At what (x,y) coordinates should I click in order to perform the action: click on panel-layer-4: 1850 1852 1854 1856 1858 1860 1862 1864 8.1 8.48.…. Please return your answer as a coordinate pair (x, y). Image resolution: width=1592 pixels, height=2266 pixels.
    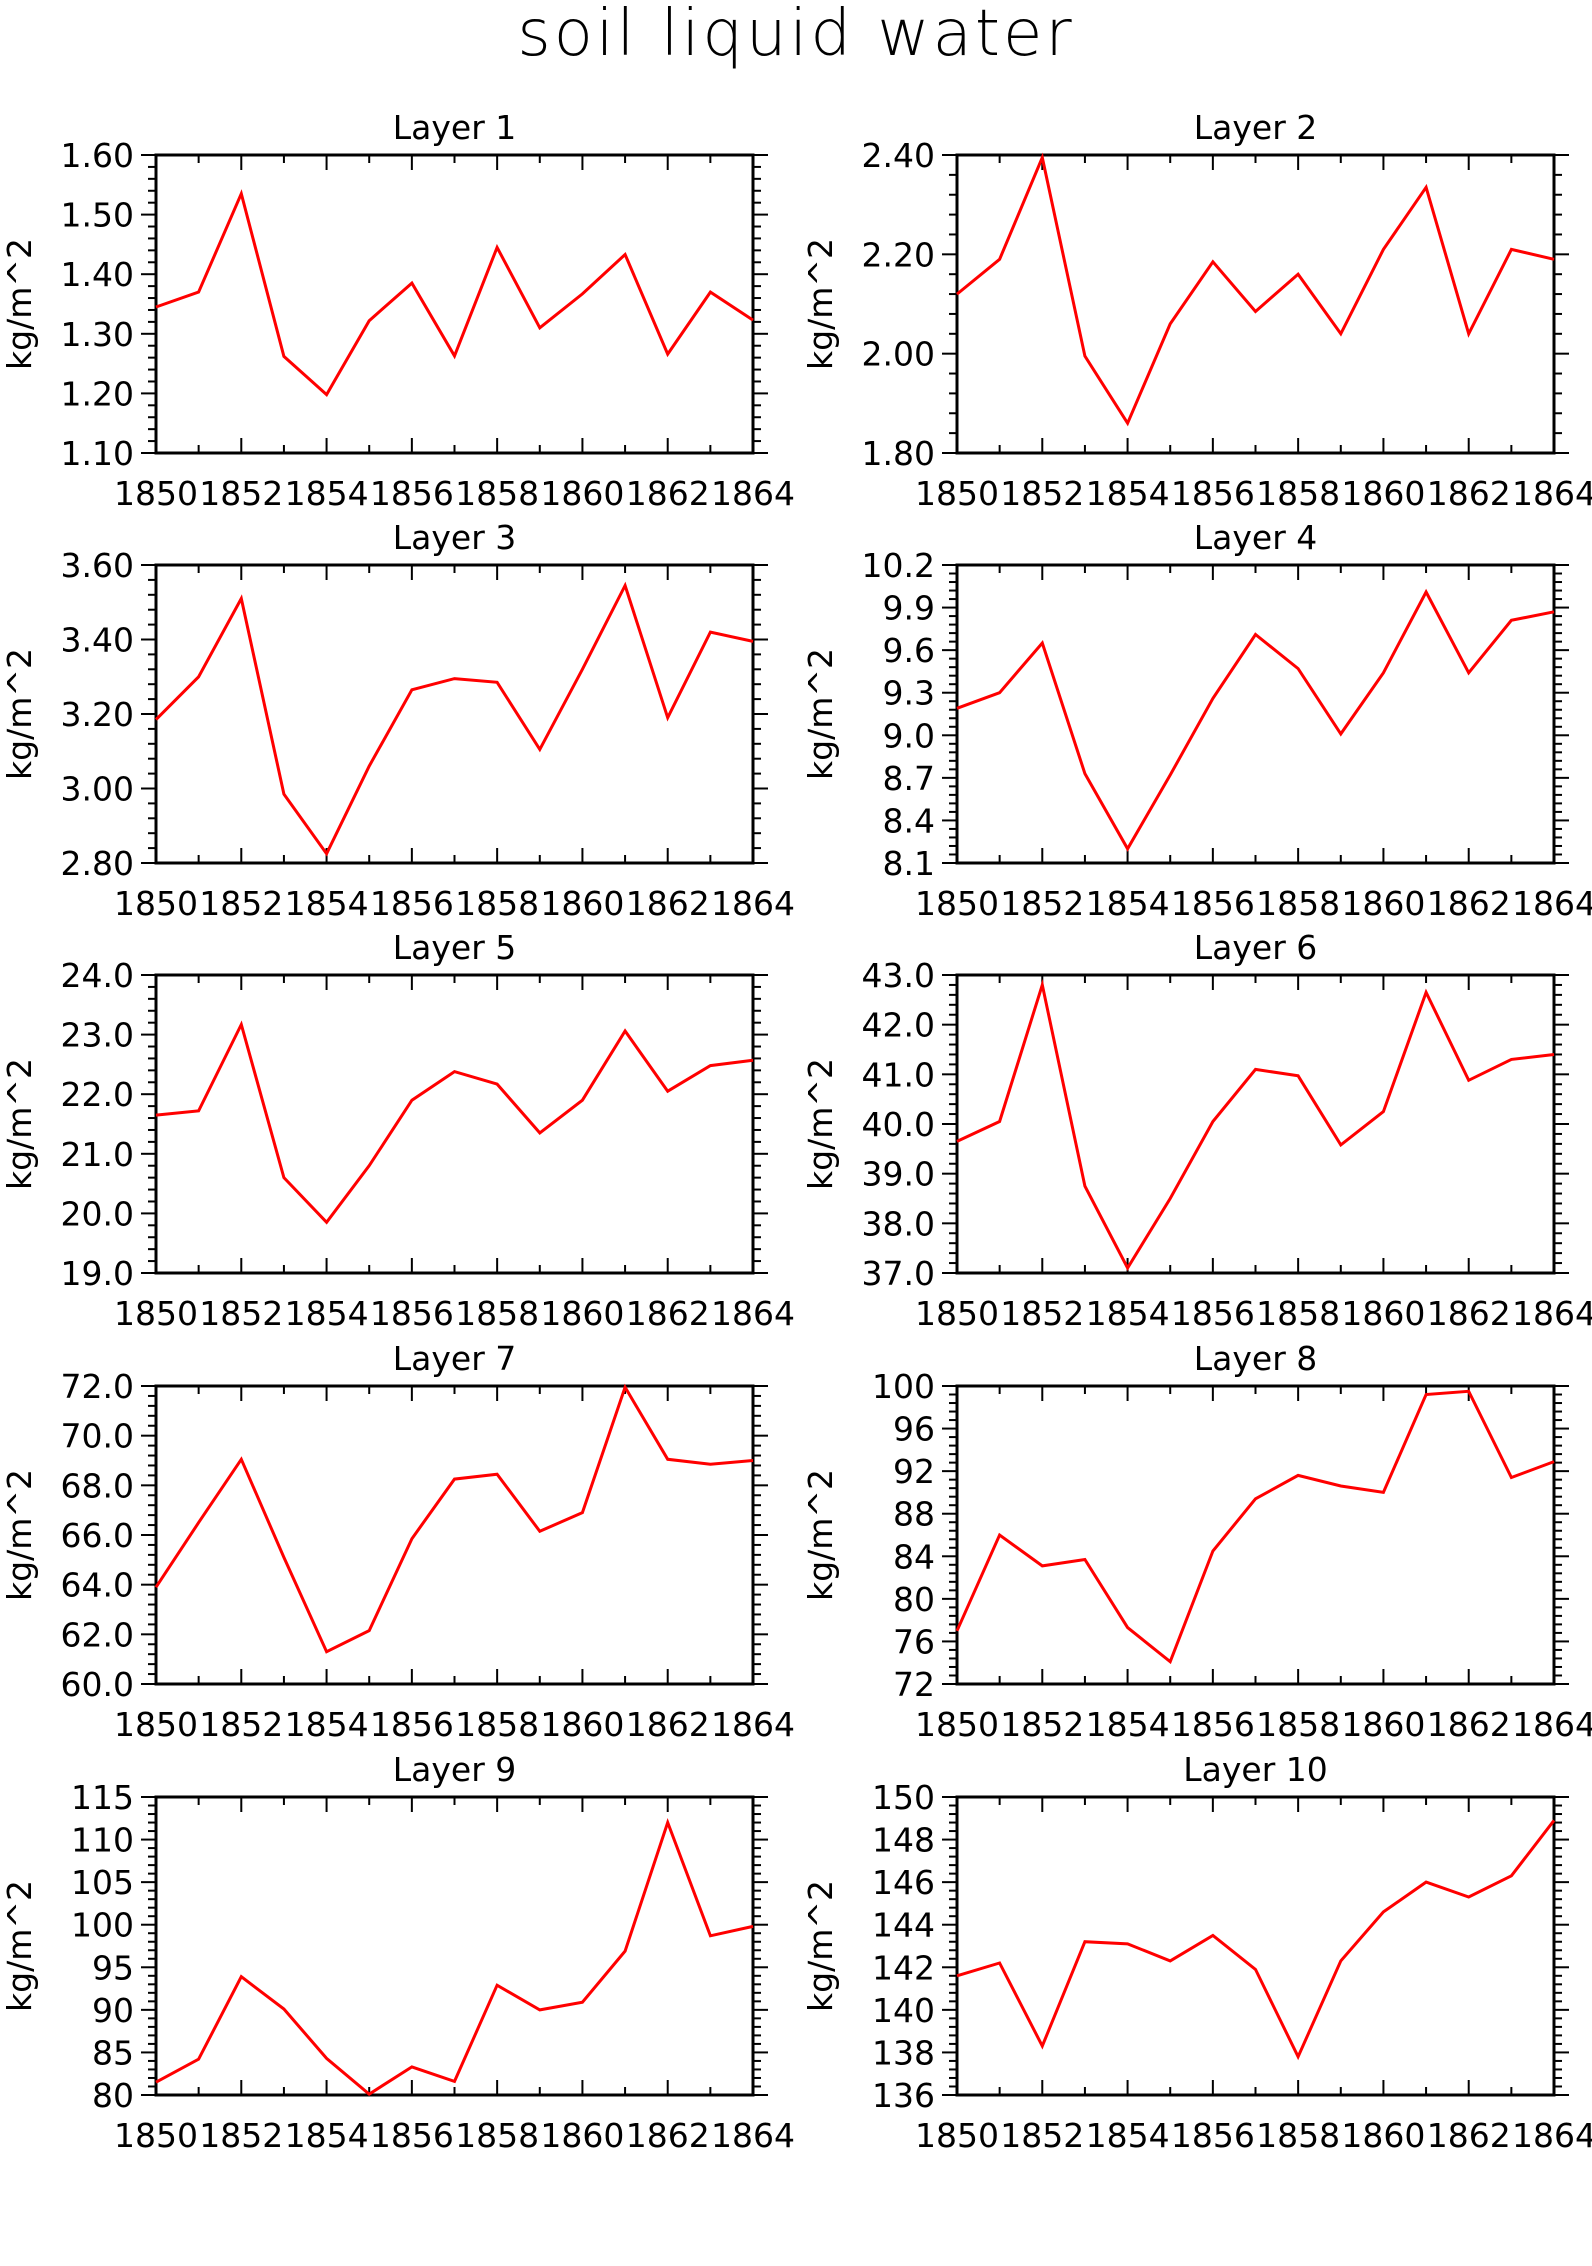
    Looking at the image, I should click on (1196, 720).